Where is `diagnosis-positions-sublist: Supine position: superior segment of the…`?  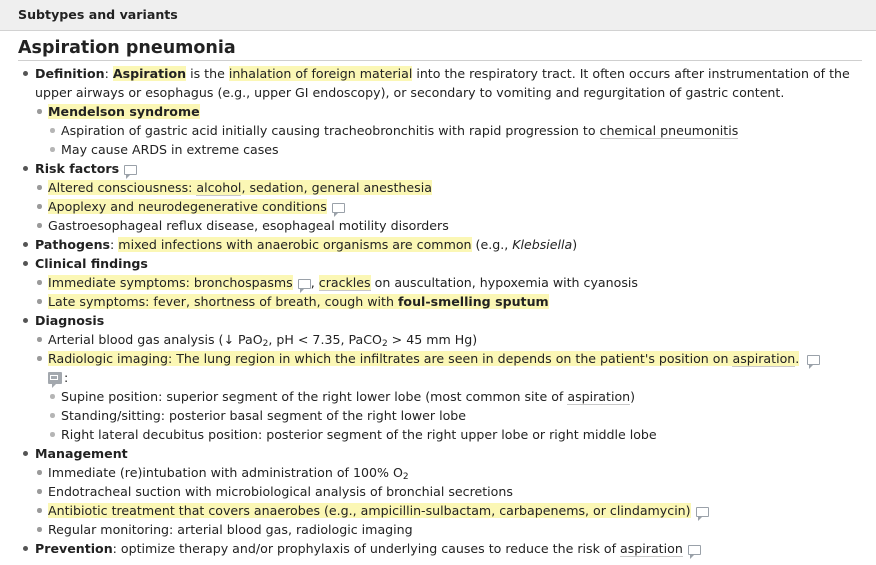 diagnosis-positions-sublist: Supine position: superior segment of the… is located at coordinates (455, 415).